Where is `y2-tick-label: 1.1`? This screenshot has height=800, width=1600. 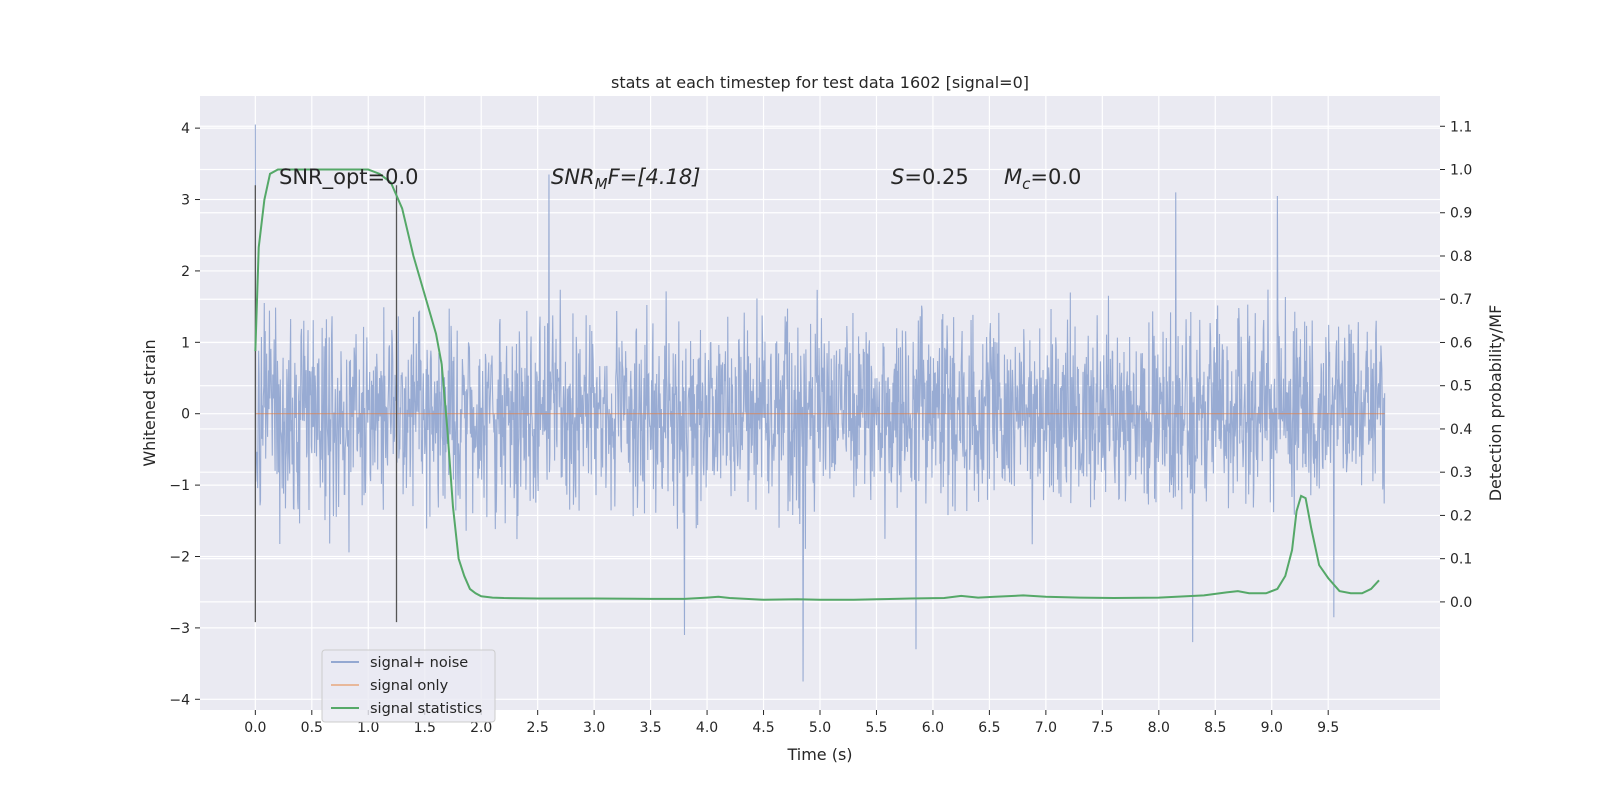 y2-tick-label: 1.1 is located at coordinates (1461, 127).